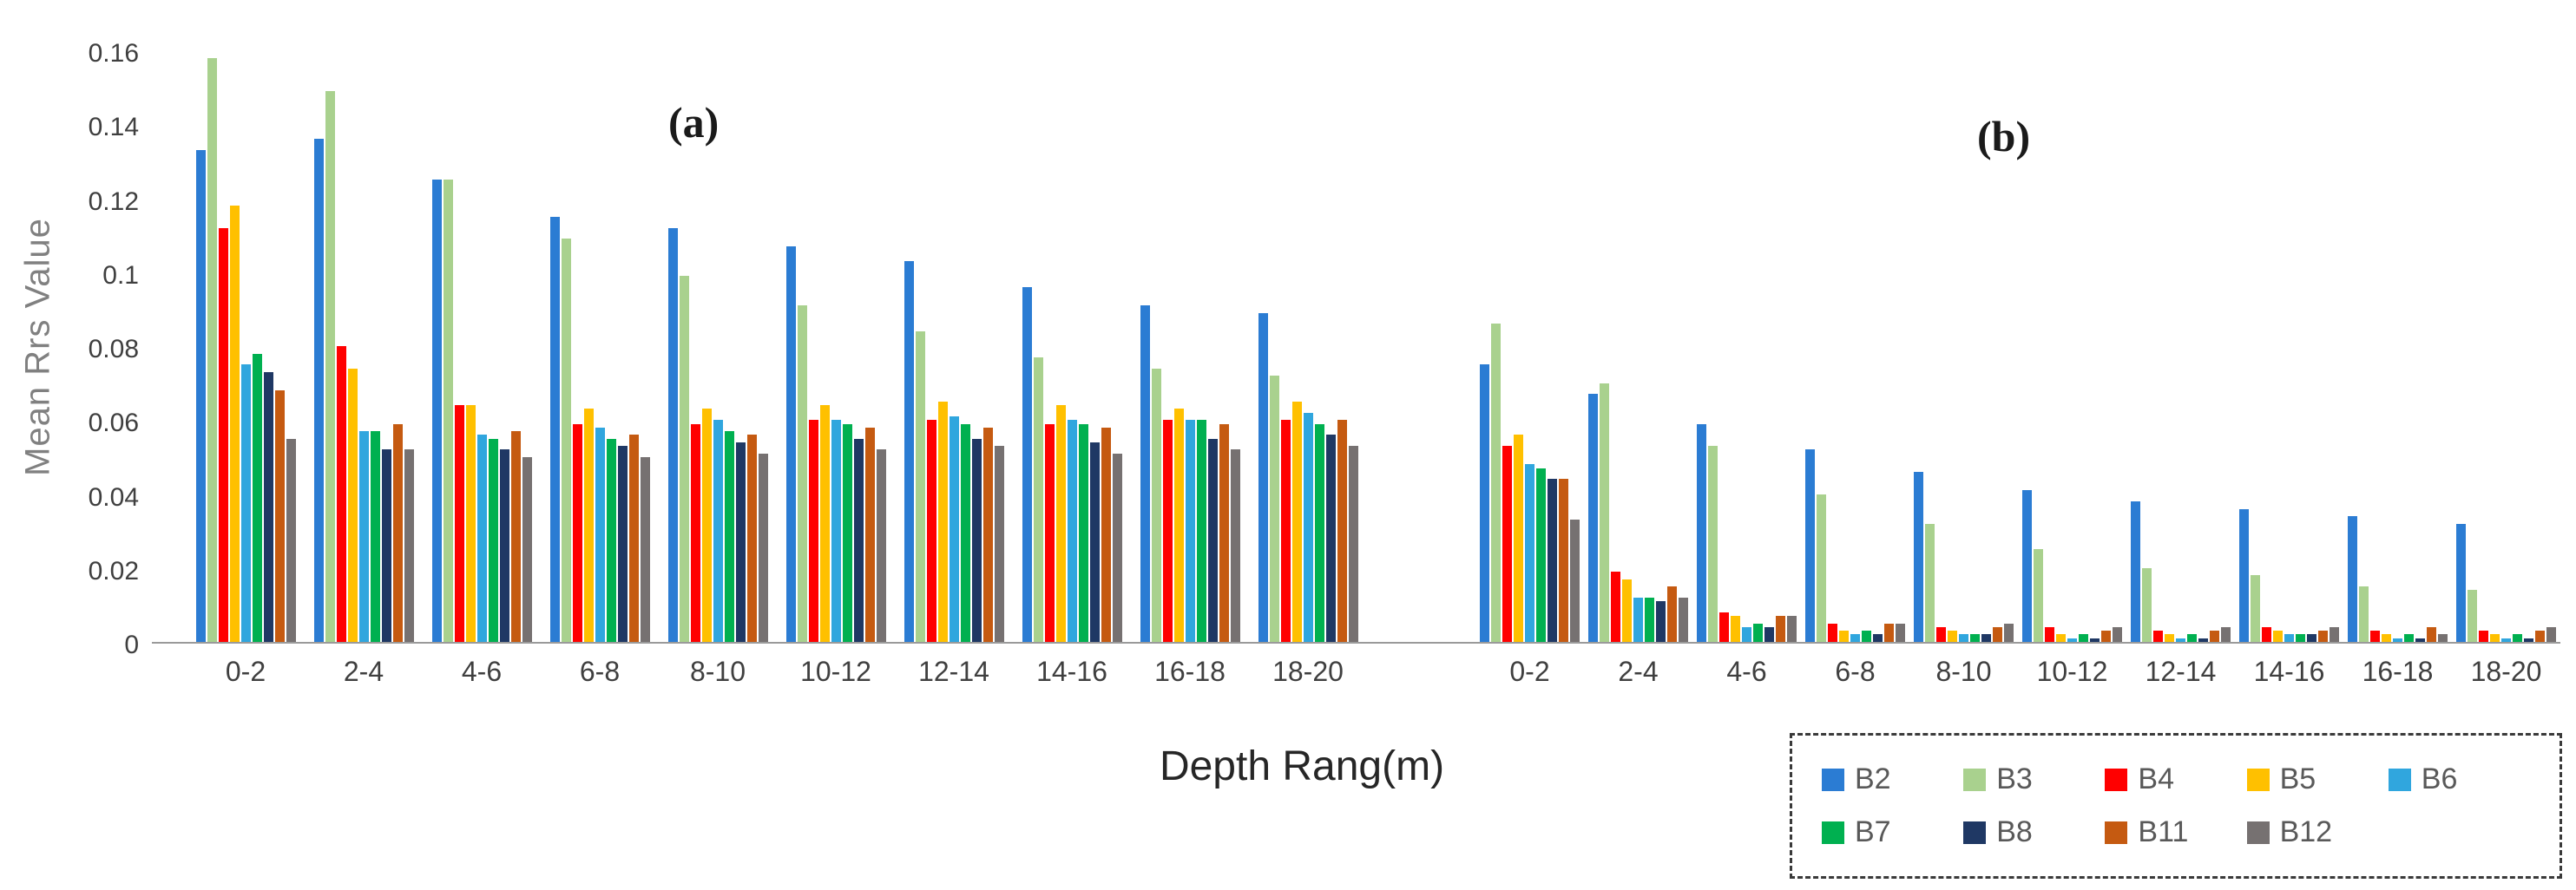 Image resolution: width=2576 pixels, height=890 pixels. I want to click on bar-group: 8-10, so click(718, 369).